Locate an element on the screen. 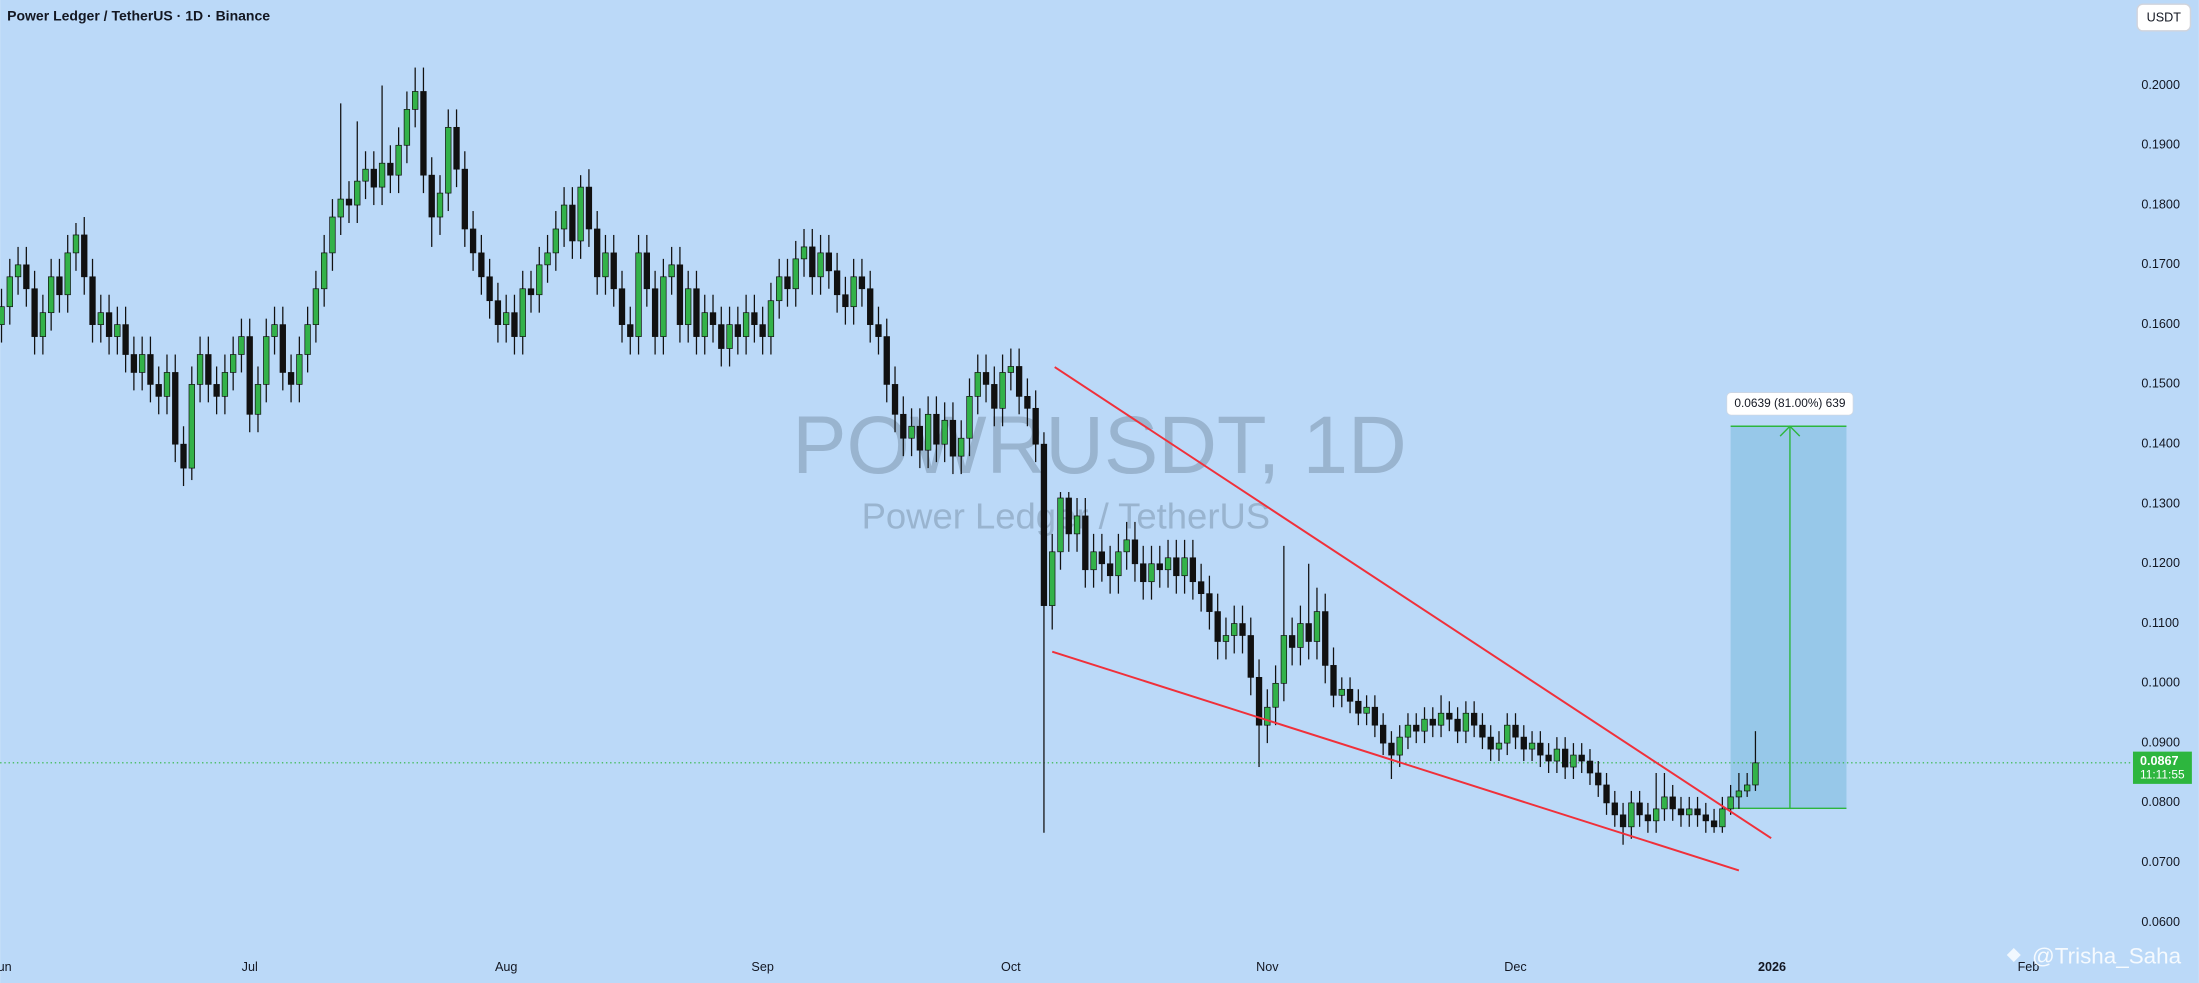 Image resolution: width=2199 pixels, height=983 pixels. x-tick-label: Aug is located at coordinates (506, 967).